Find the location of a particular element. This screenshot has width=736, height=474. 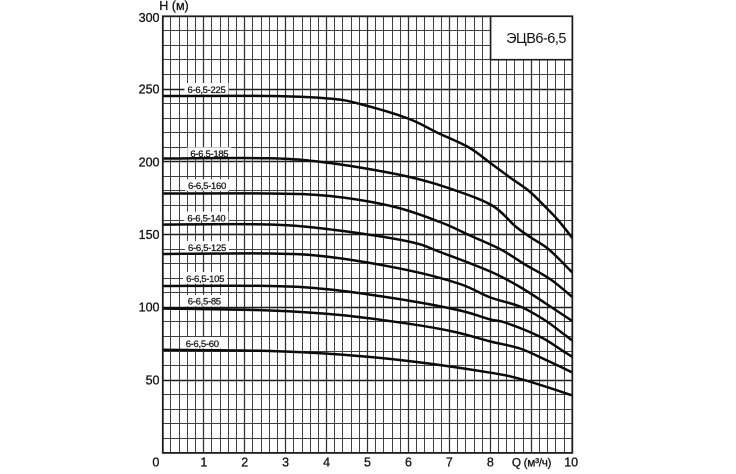

svg-text: 10 is located at coordinates (571, 463).